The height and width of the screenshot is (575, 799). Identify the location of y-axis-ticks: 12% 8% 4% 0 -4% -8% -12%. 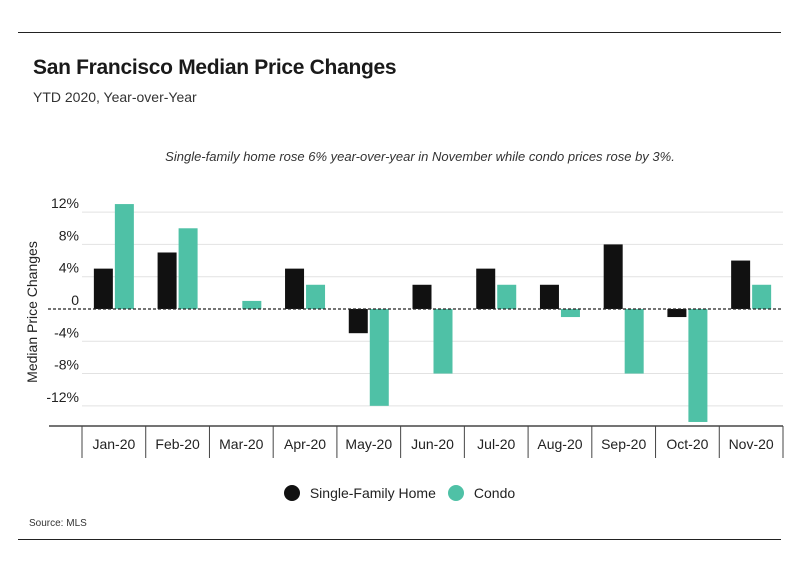
(62, 300).